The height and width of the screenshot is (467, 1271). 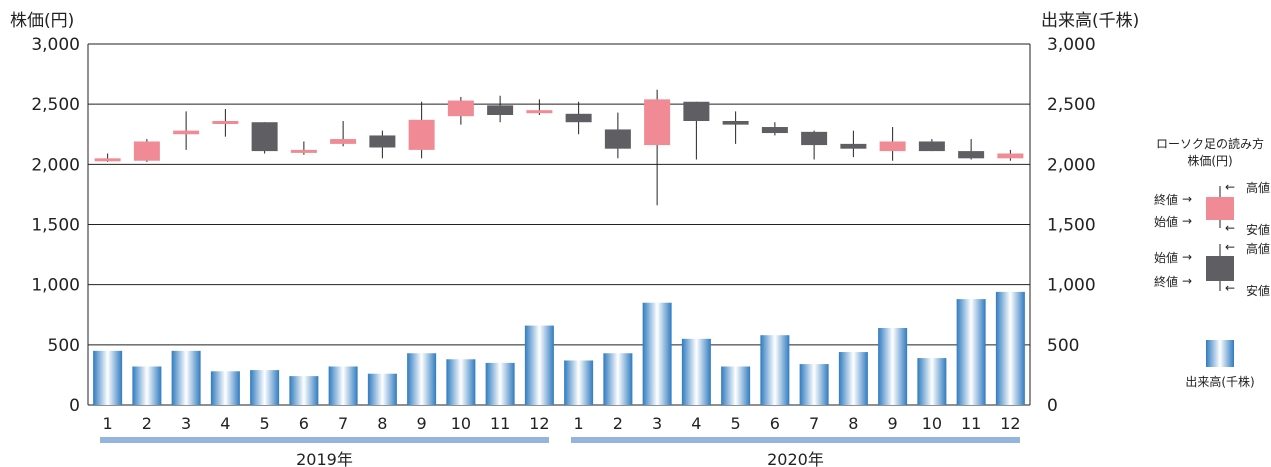 I want to click on left-tick-label: 500, so click(x=64, y=346).